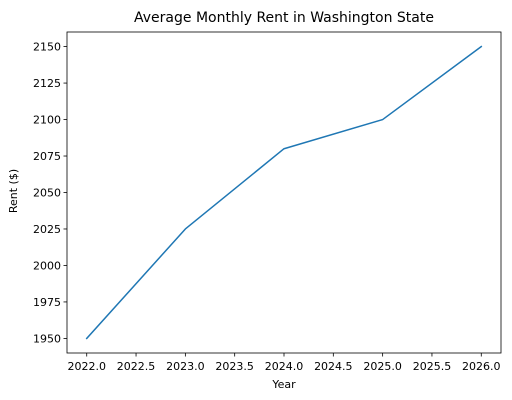 The image size is (512, 400). What do you see at coordinates (13, 191) in the screenshot?
I see `y-axis-label: Rent ($)` at bounding box center [13, 191].